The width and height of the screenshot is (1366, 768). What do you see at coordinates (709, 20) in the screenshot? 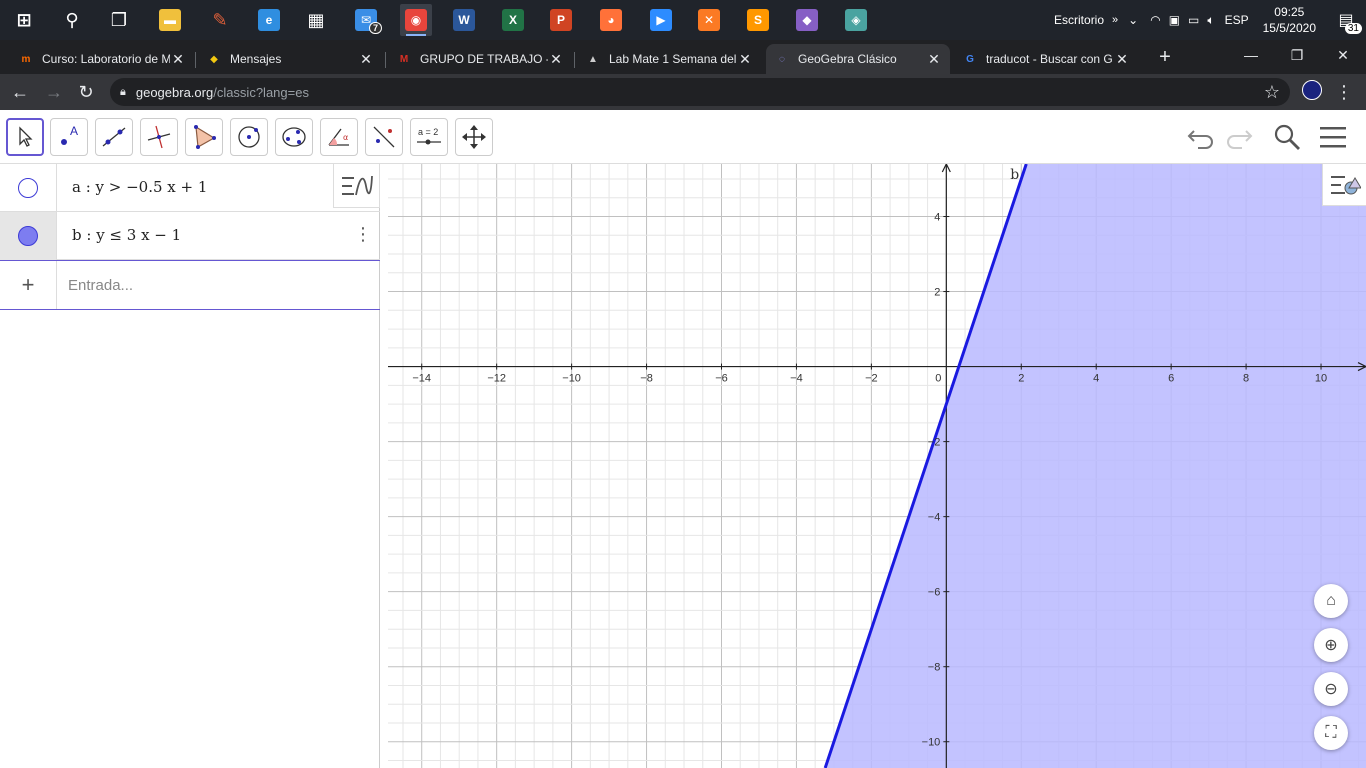
I see `xampp-taskbar-button: ✕` at bounding box center [709, 20].